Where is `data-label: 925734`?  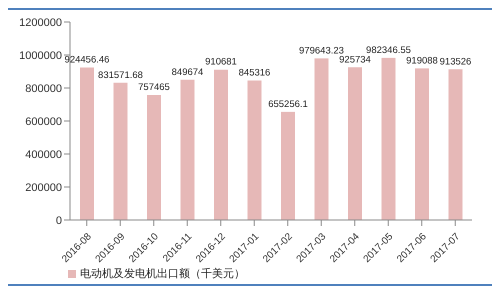
data-label: 925734 is located at coordinates (355, 60).